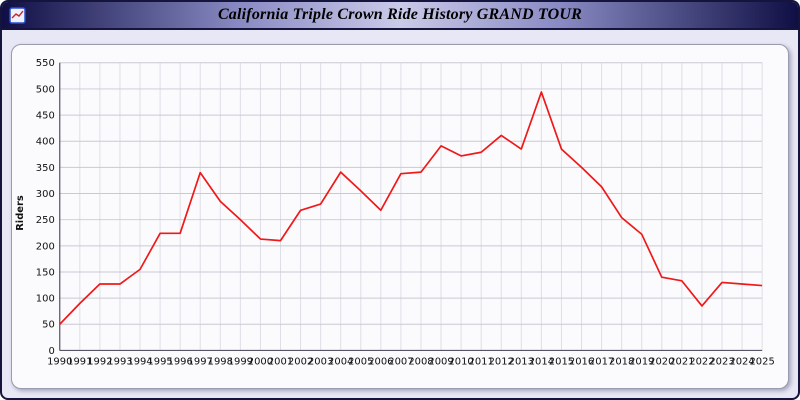  I want to click on y-tick-label: 550, so click(45, 63).